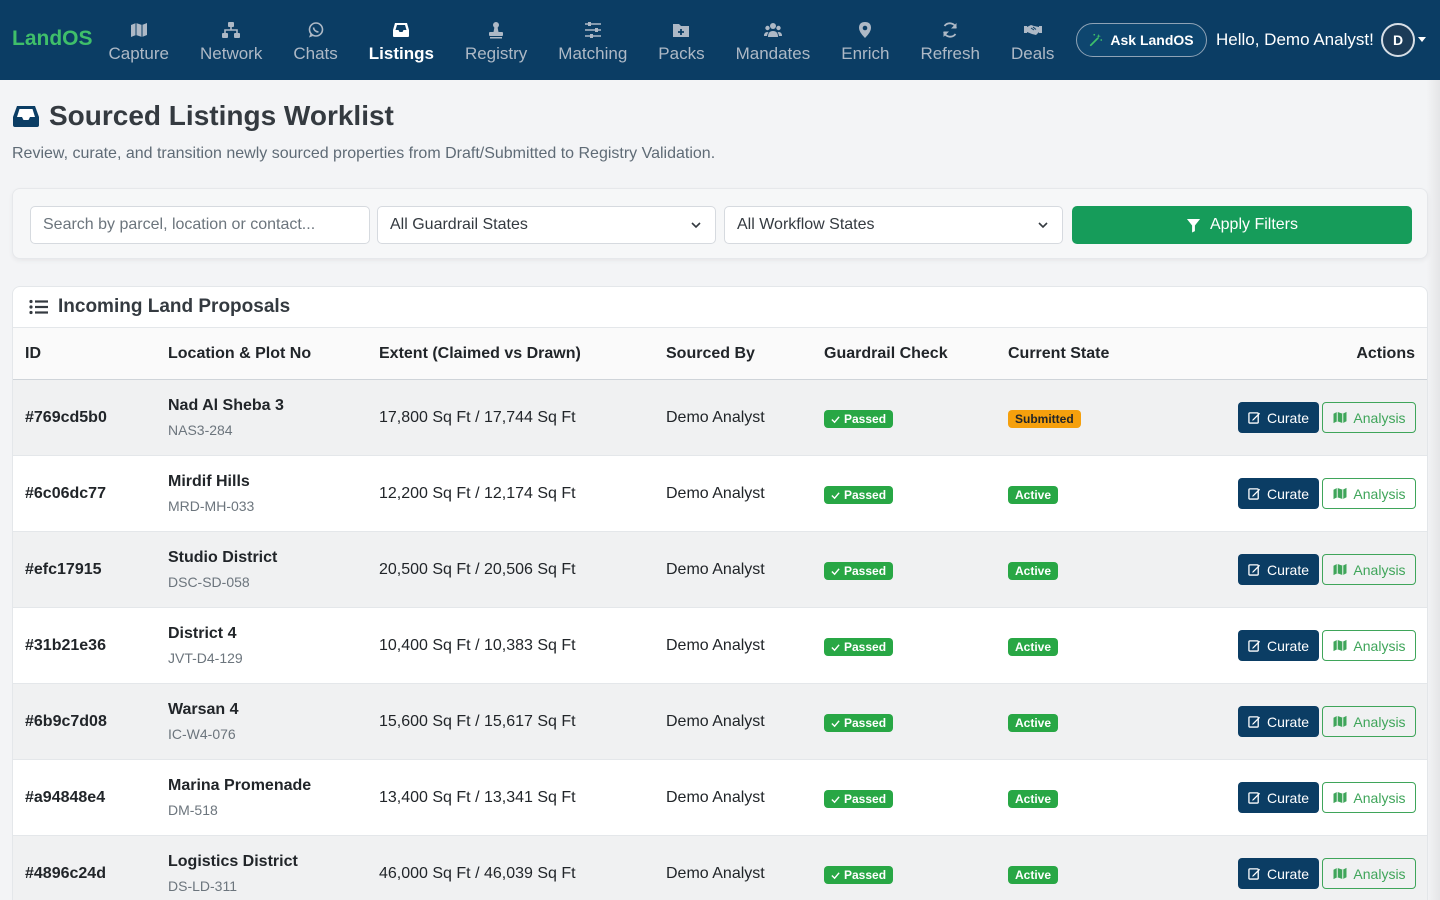 The height and width of the screenshot is (900, 1440). What do you see at coordinates (401, 40) in the screenshot?
I see `nav-item-listings: Listings` at bounding box center [401, 40].